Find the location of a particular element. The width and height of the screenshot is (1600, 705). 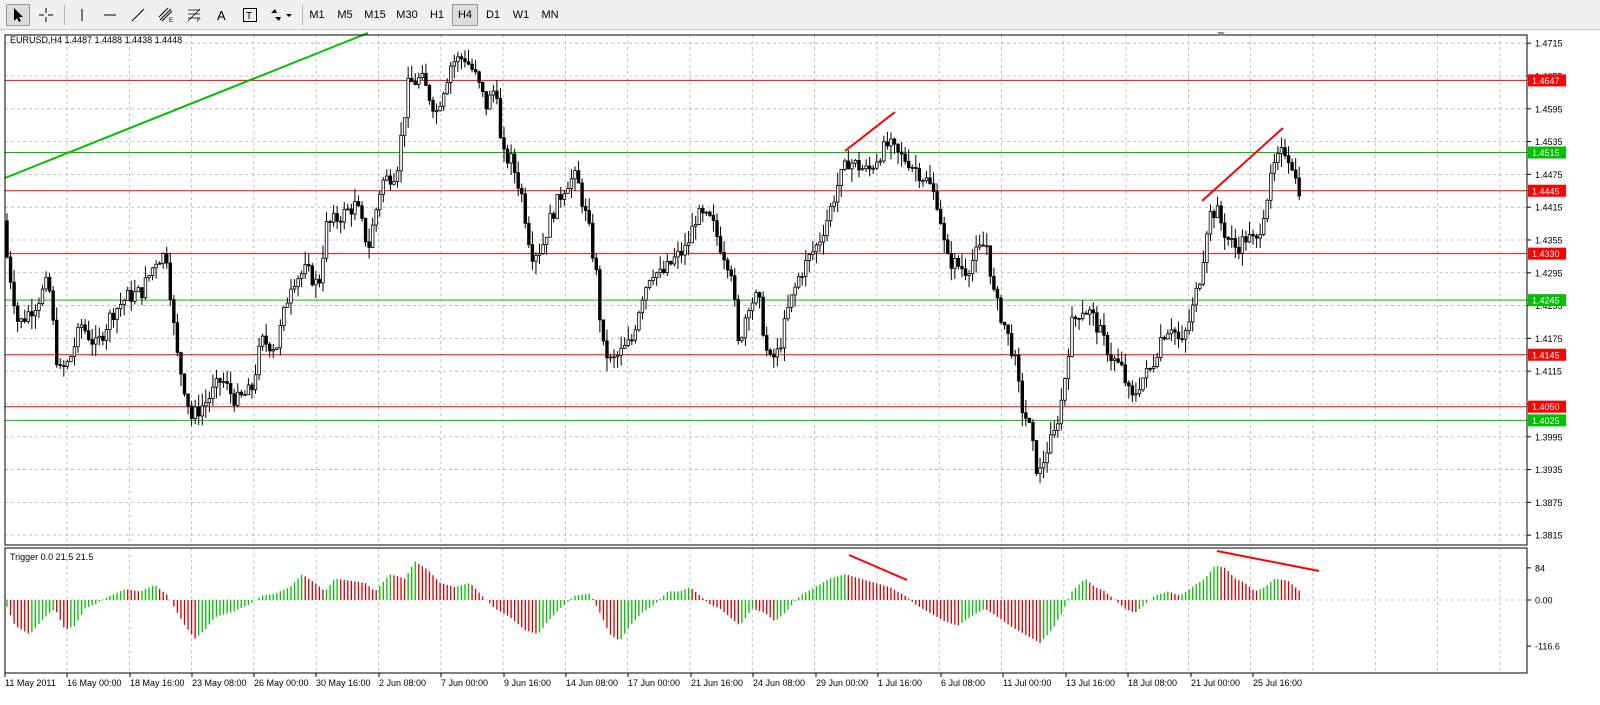

timeframe-d1-button: D1 is located at coordinates (493, 15).